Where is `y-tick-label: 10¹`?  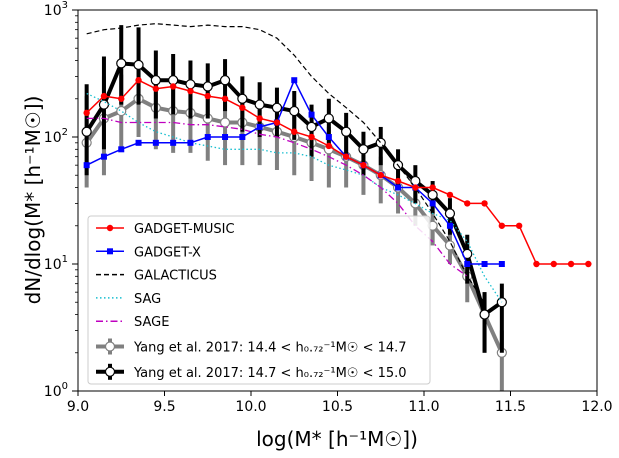
y-tick-label: 10¹ is located at coordinates (56, 263).